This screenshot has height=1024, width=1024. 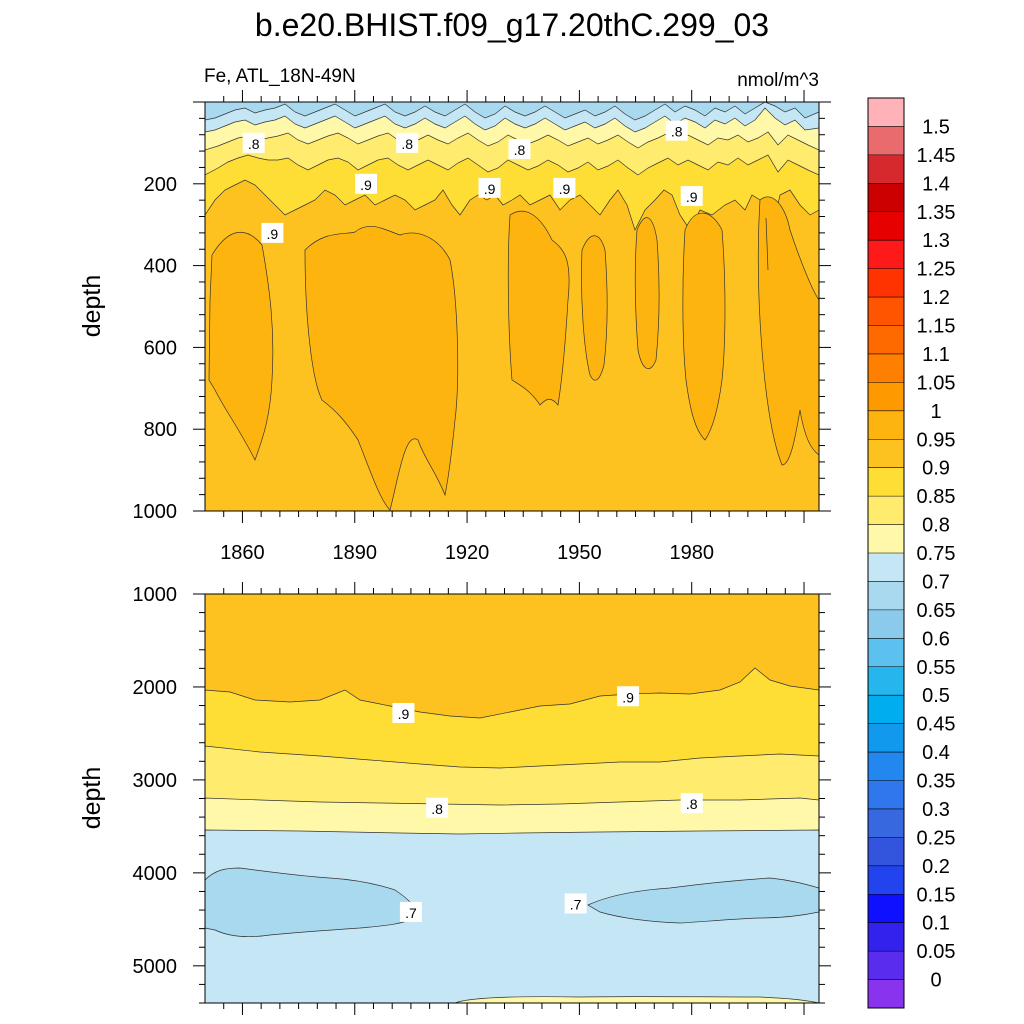 What do you see at coordinates (936, 497) in the screenshot?
I see `colorbar-label: 0.85` at bounding box center [936, 497].